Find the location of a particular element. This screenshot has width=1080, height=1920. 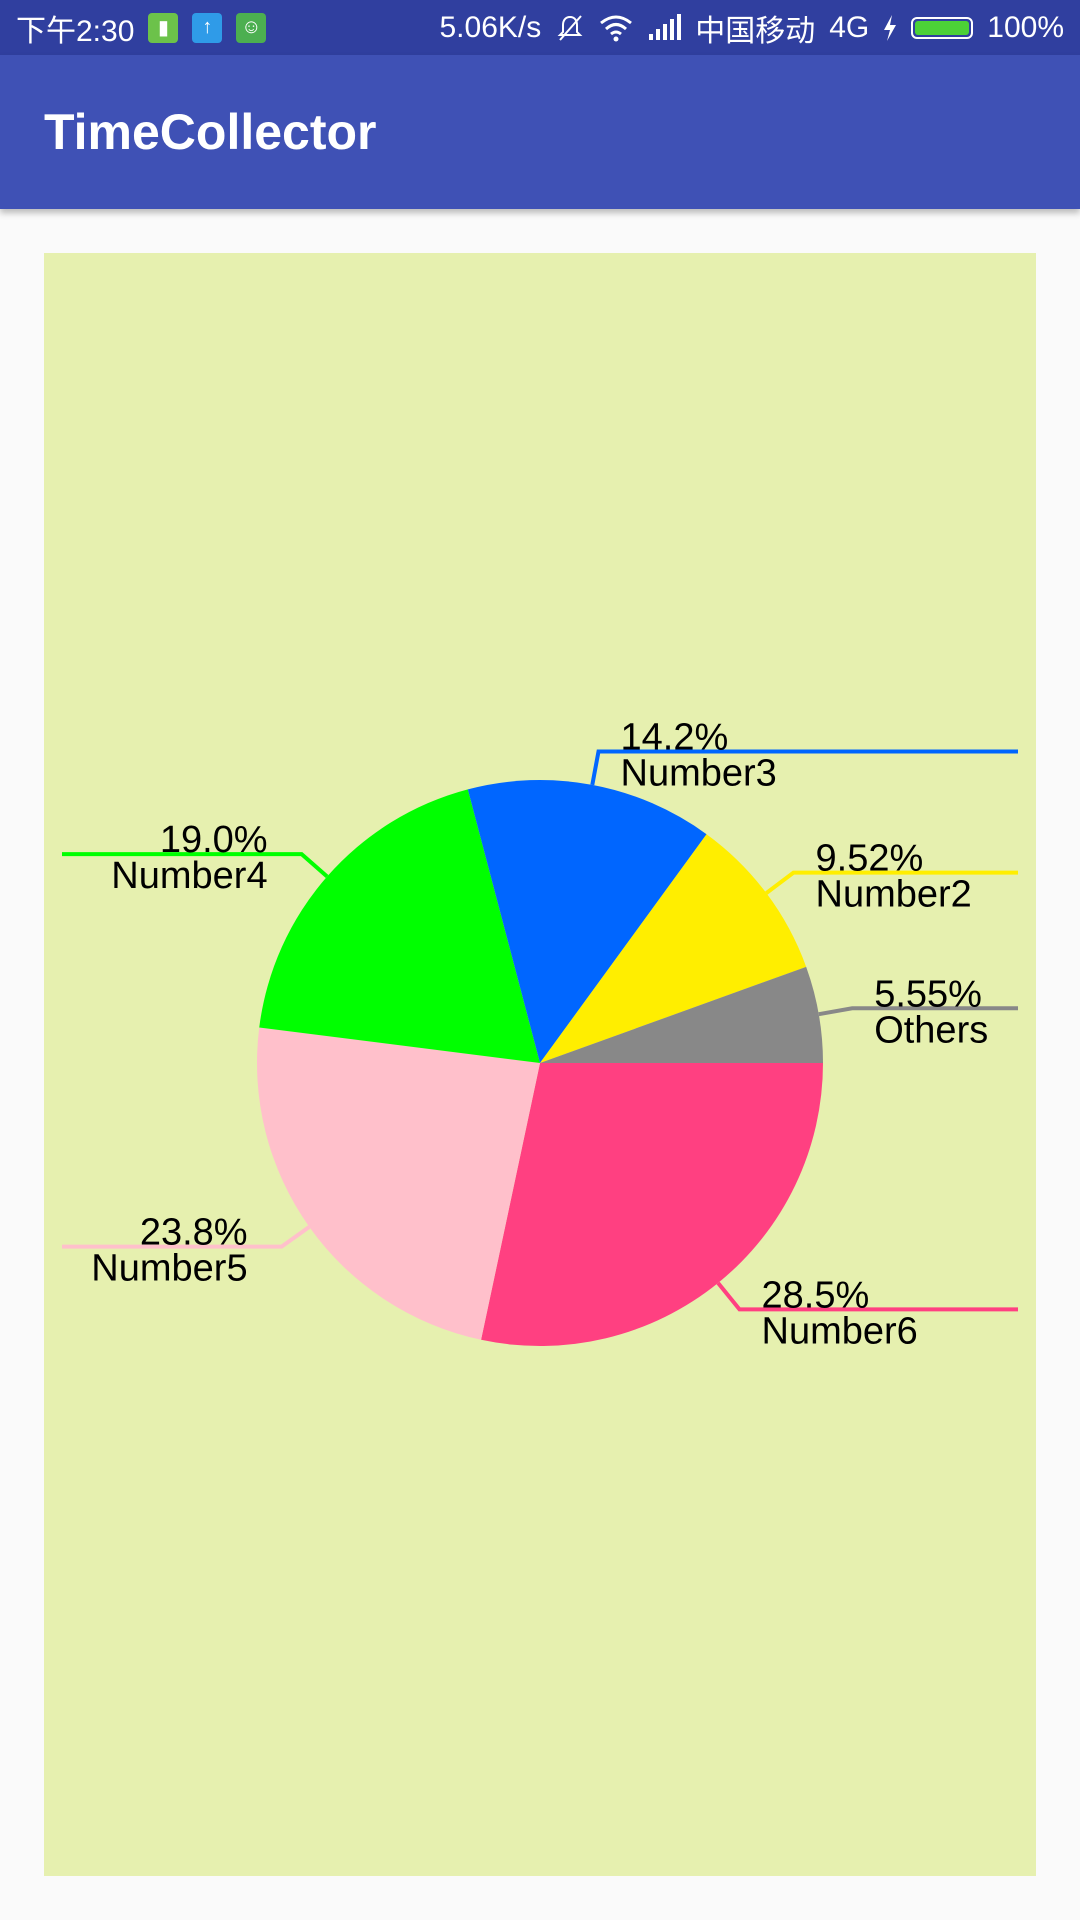

leader-line-number4 is located at coordinates (195, 865).